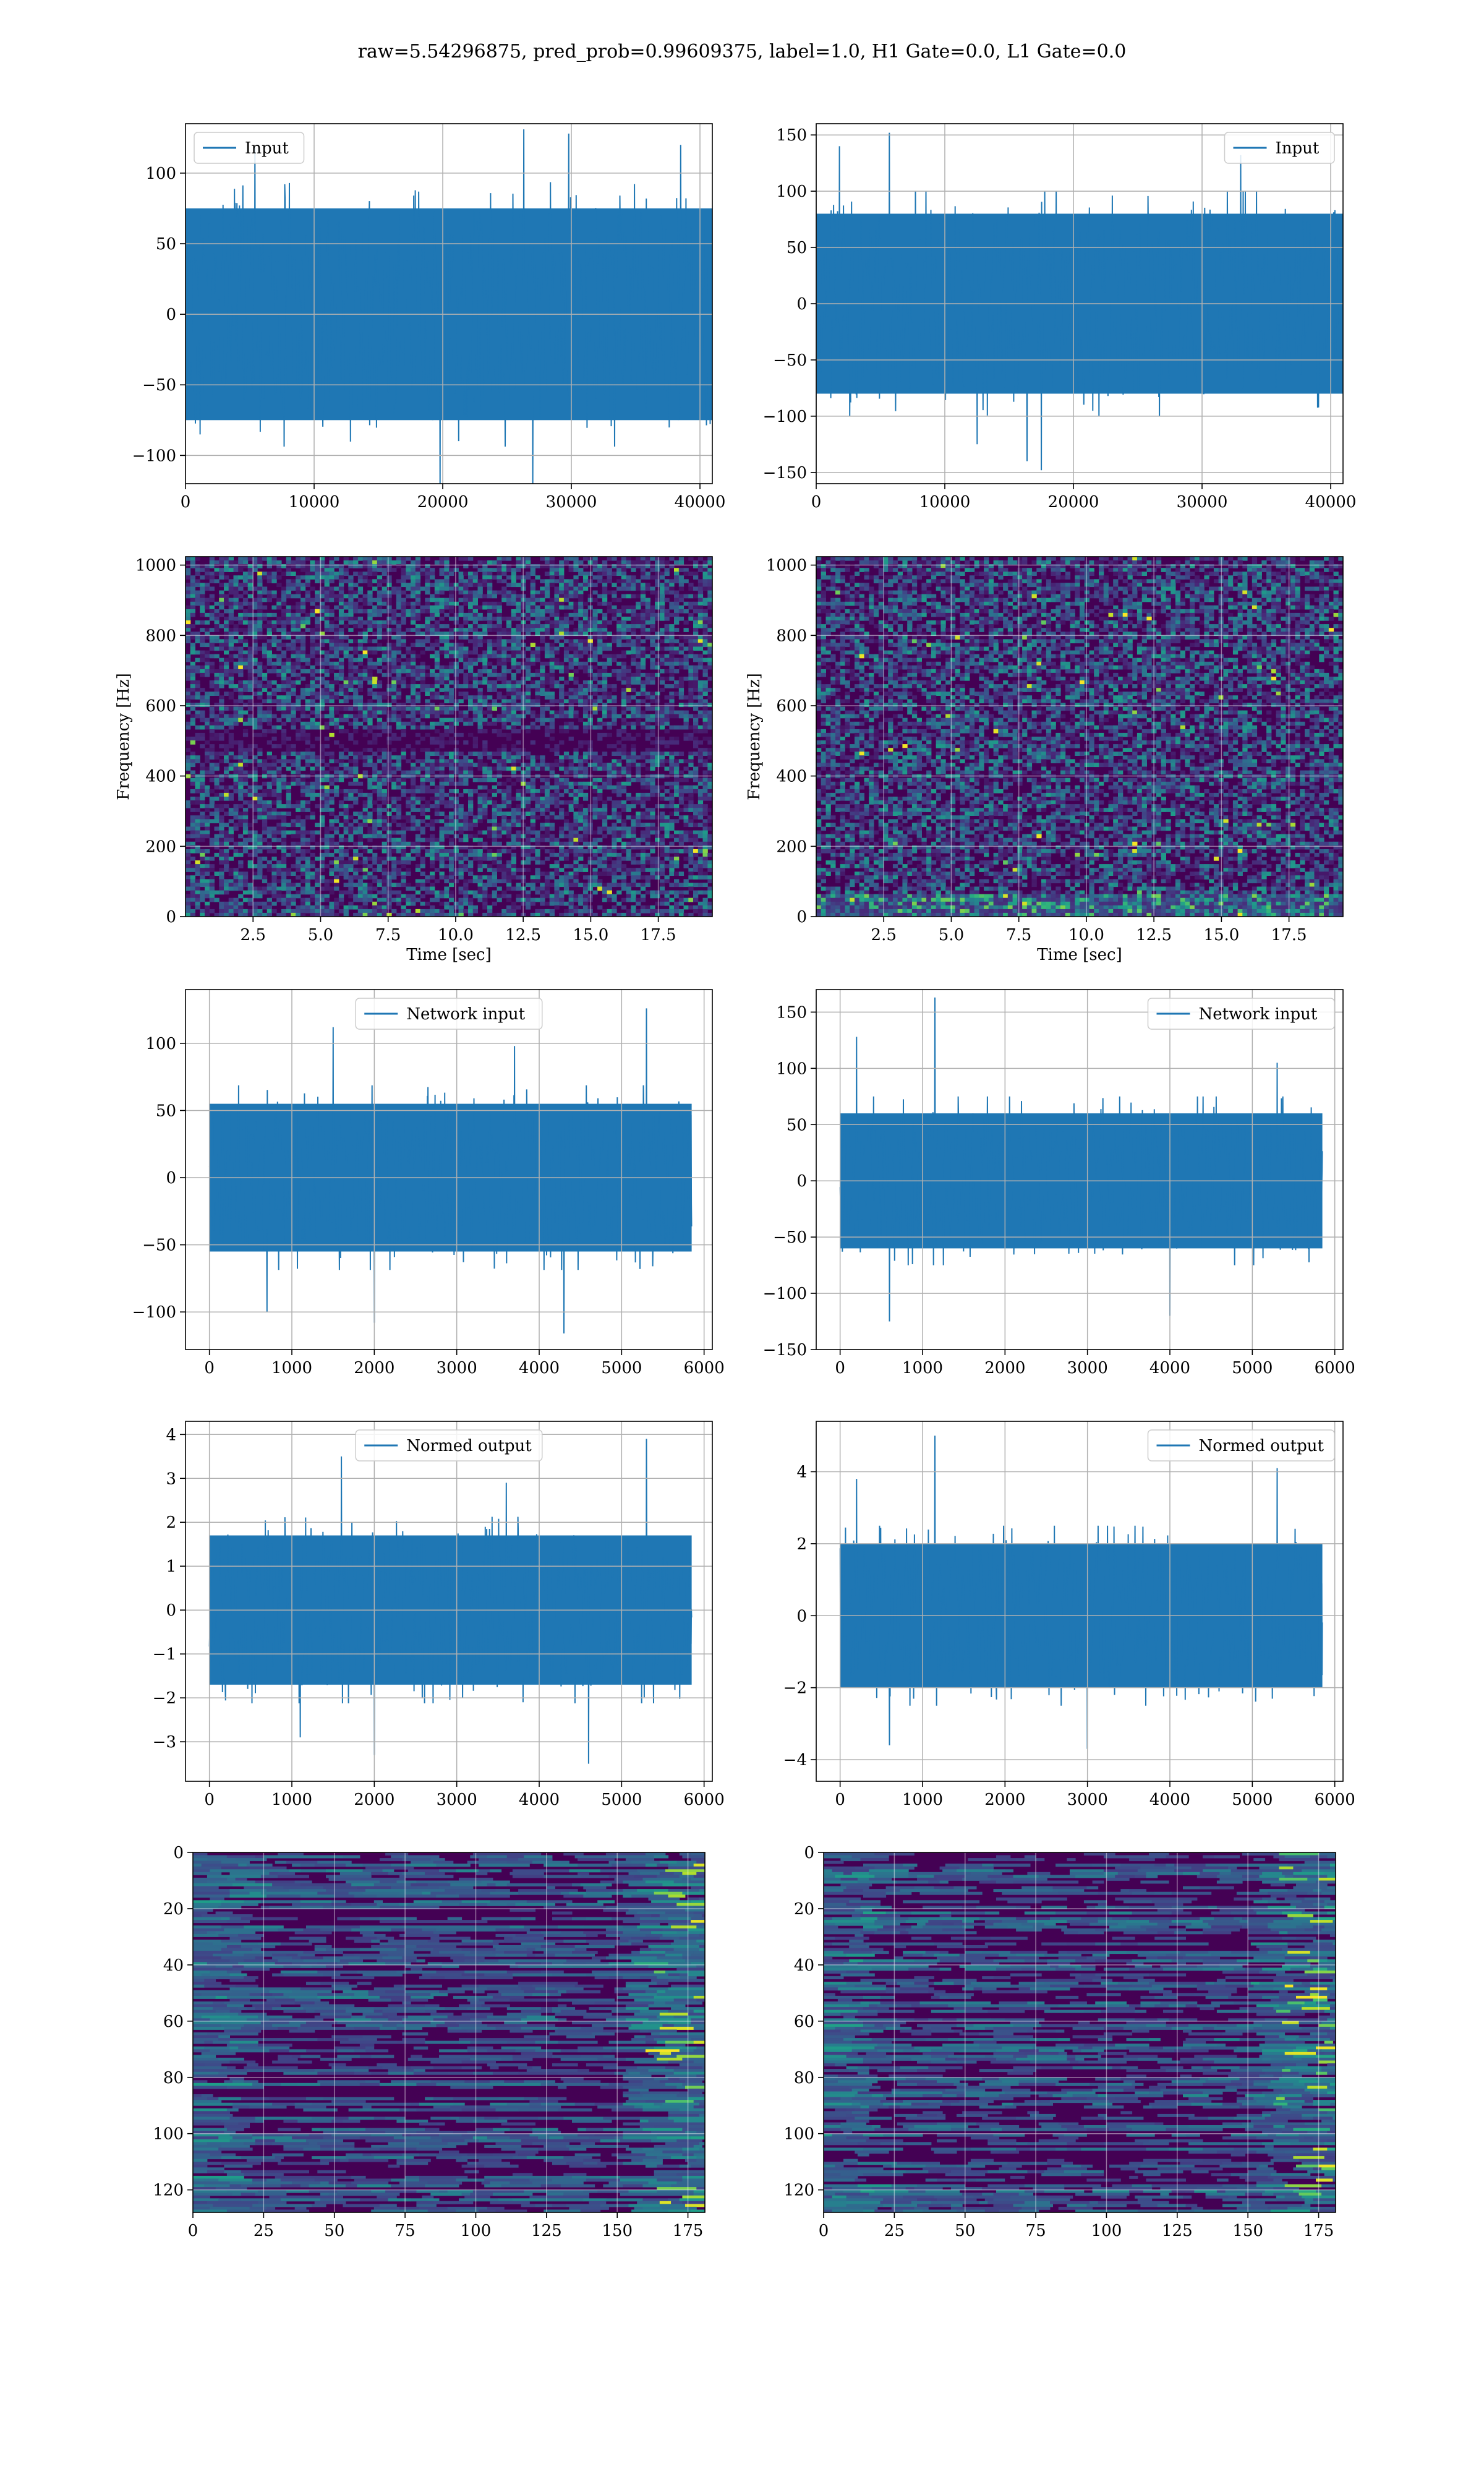 This screenshot has width=1484, height=2474. Describe the element at coordinates (159, 1178) in the screenshot. I see `y-axis-ticks: −100 −50 0 50 100` at that location.